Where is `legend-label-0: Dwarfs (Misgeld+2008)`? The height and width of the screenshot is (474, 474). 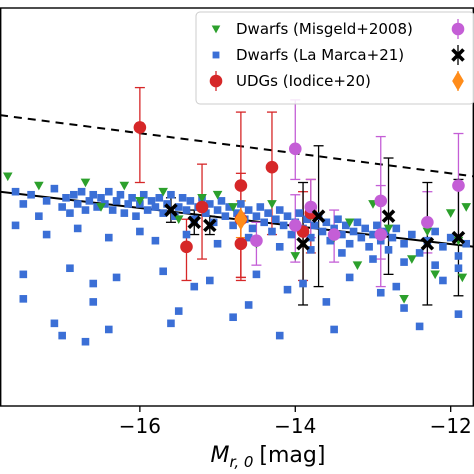
legend-label-0: Dwarfs (Misgeld+2008) is located at coordinates (324, 29).